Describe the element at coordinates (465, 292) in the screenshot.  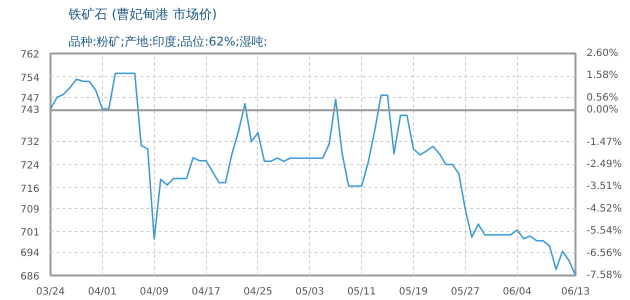
I see `x-tick-label: 05/27` at that location.